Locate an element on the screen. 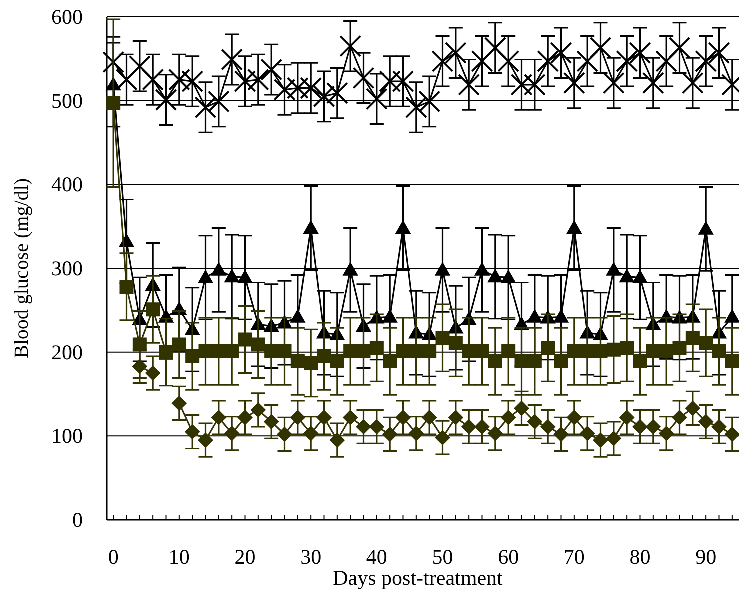 Image resolution: width=739 pixels, height=589 pixels. x-tick-label: 10 is located at coordinates (179, 557).